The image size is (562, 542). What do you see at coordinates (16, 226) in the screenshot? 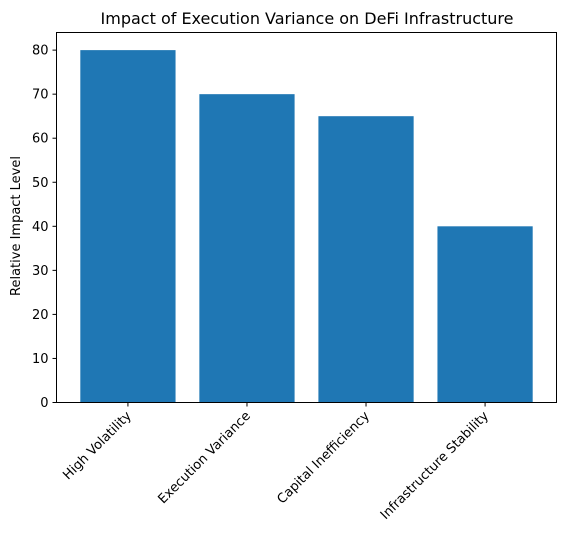
I see `y-axis-label: Relative Impact Level` at bounding box center [16, 226].